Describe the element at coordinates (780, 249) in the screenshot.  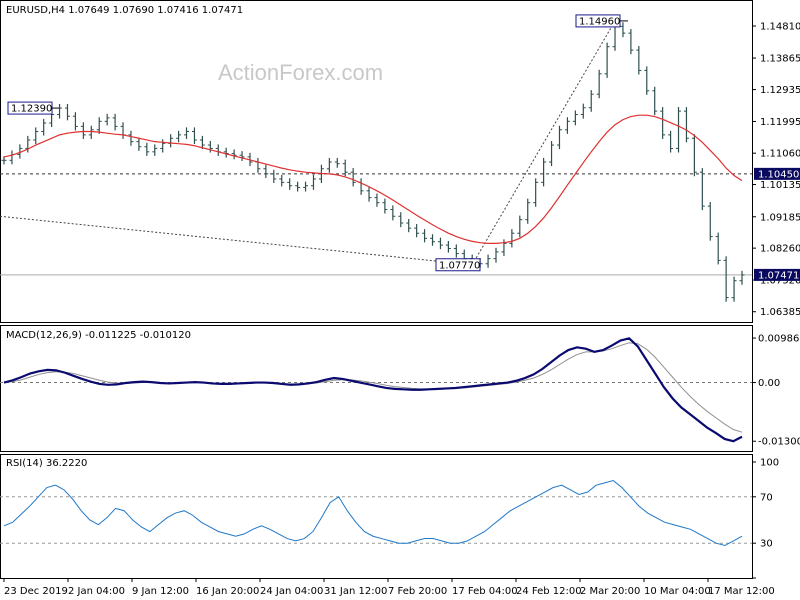
I see `price-tick-label: 1.08260` at that location.